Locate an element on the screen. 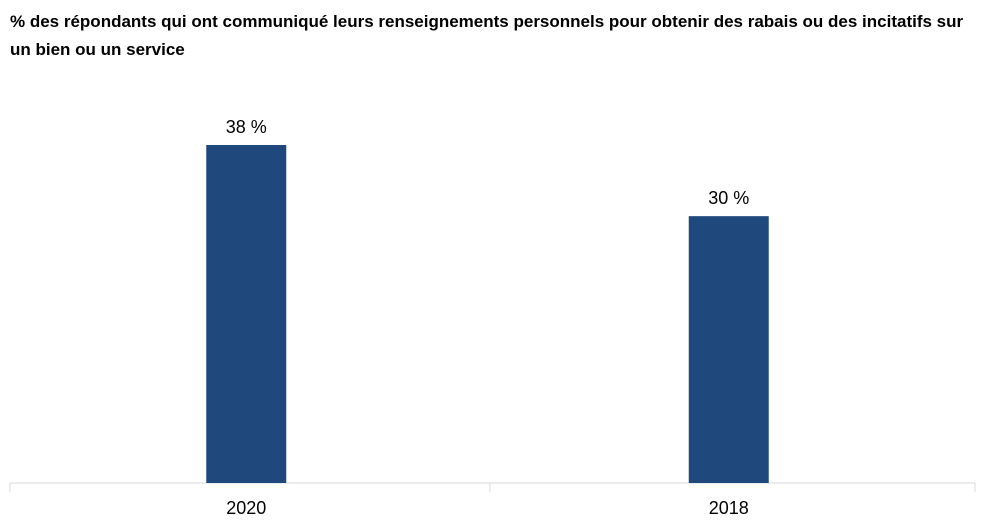 The width and height of the screenshot is (987, 522). value-label: 30 % is located at coordinates (728, 198).